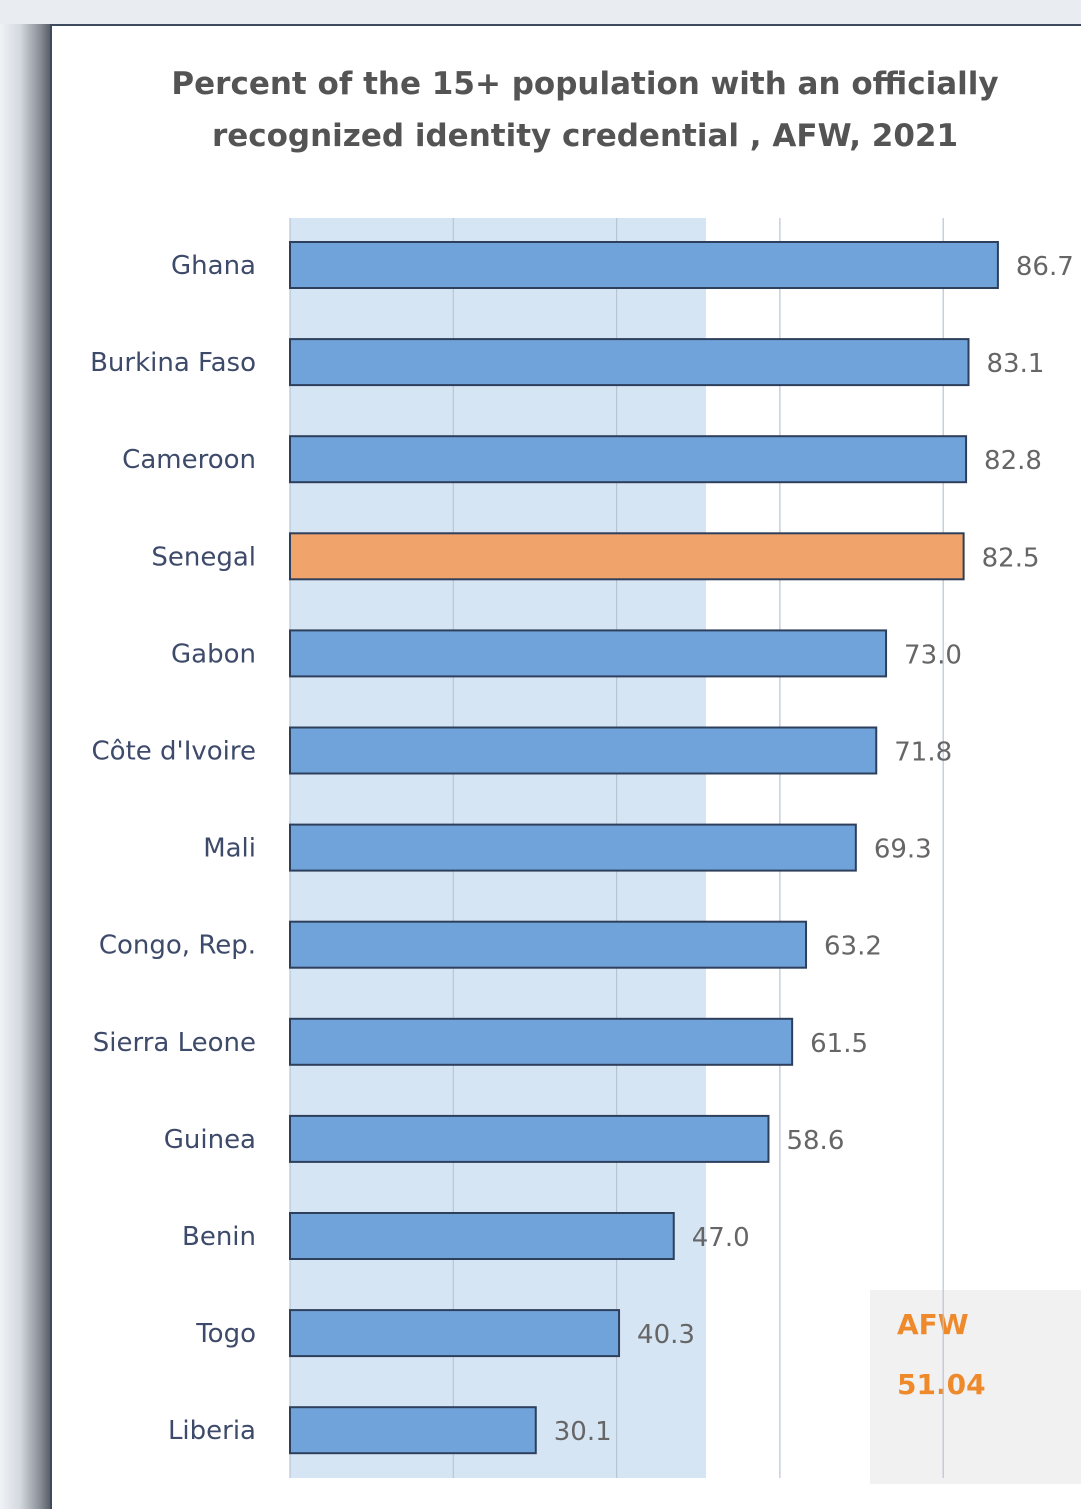 This screenshot has width=1081, height=1509. Describe the element at coordinates (853, 947) in the screenshot. I see `value-label-7: 63.2` at that location.